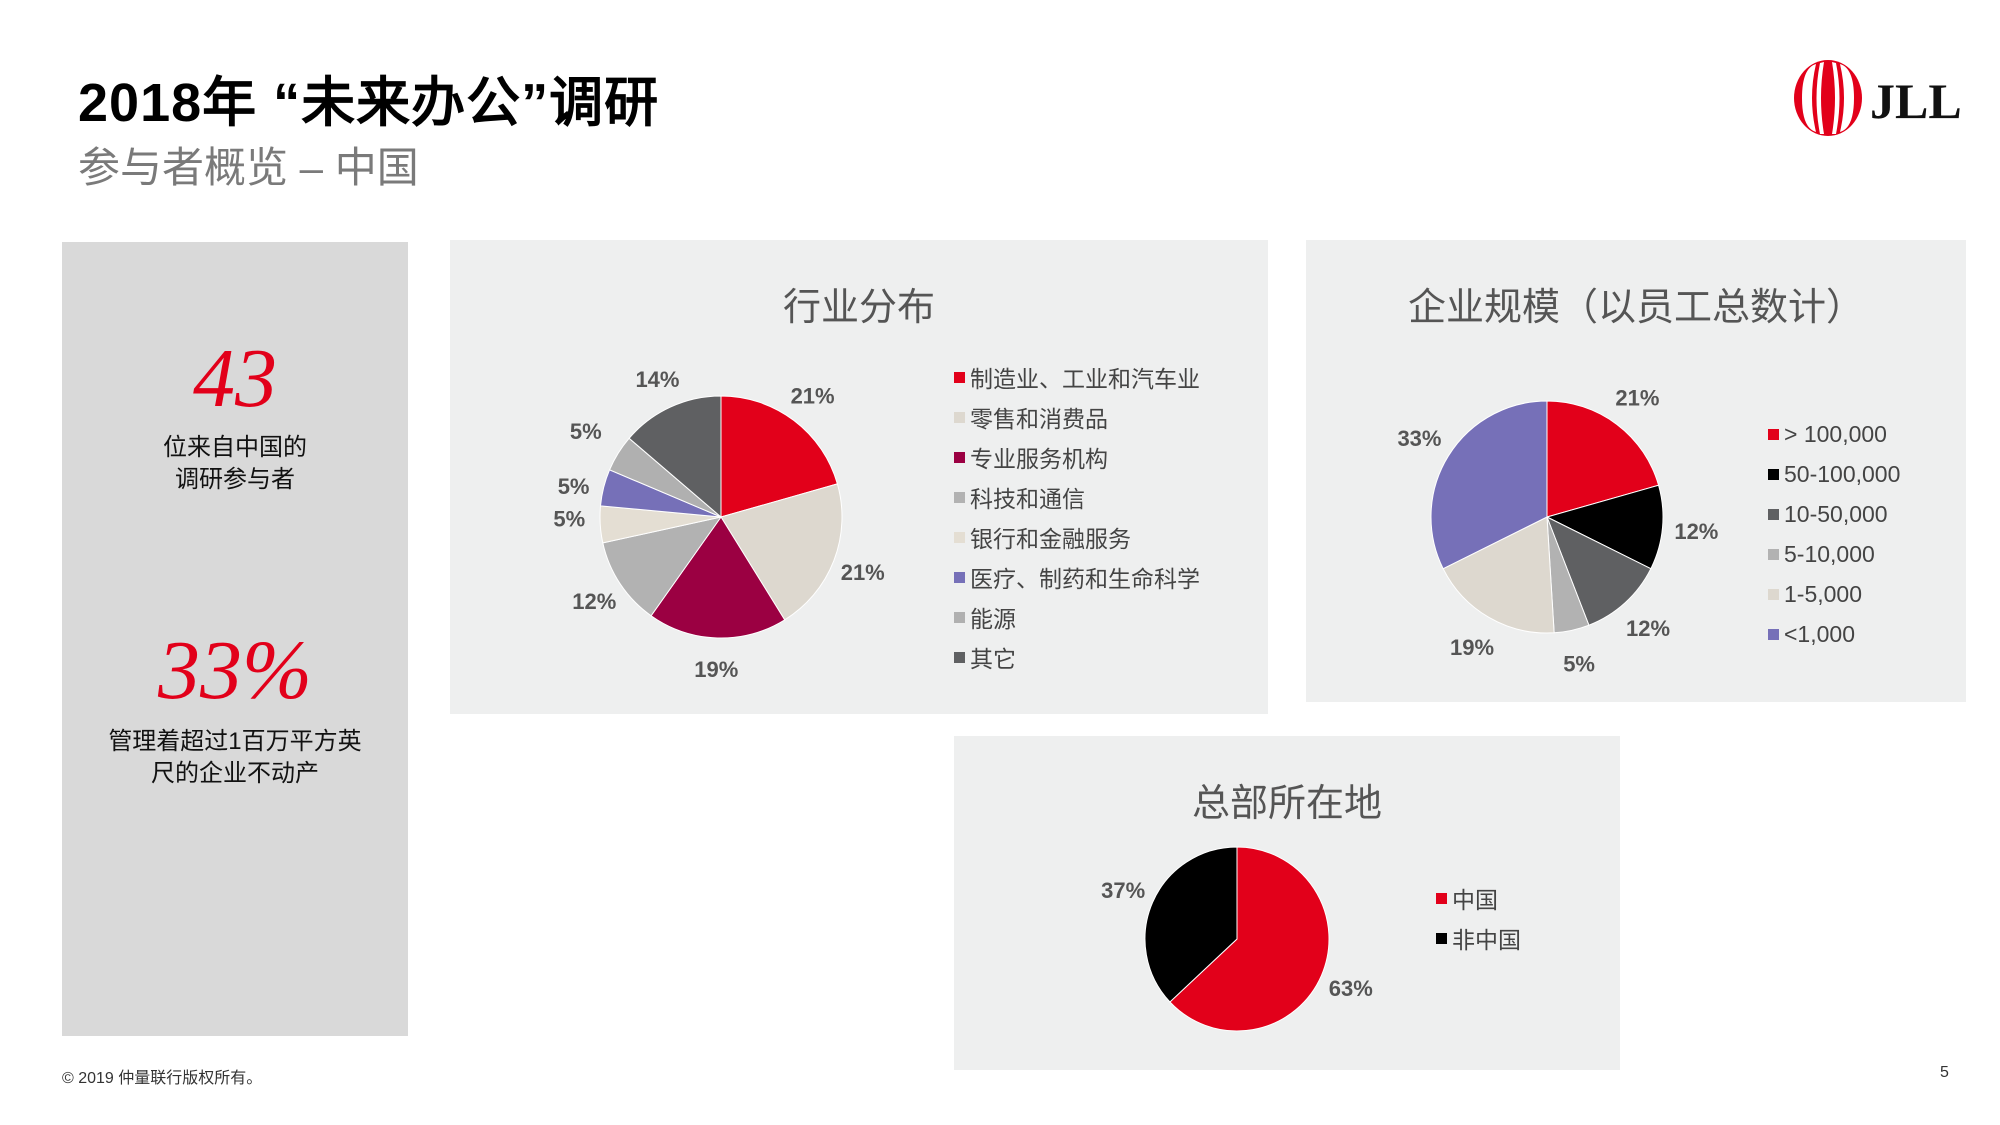 This screenshot has width=2000, height=1125. I want to click on headquarters-legend: 中国 非中国, so click(1478, 918).